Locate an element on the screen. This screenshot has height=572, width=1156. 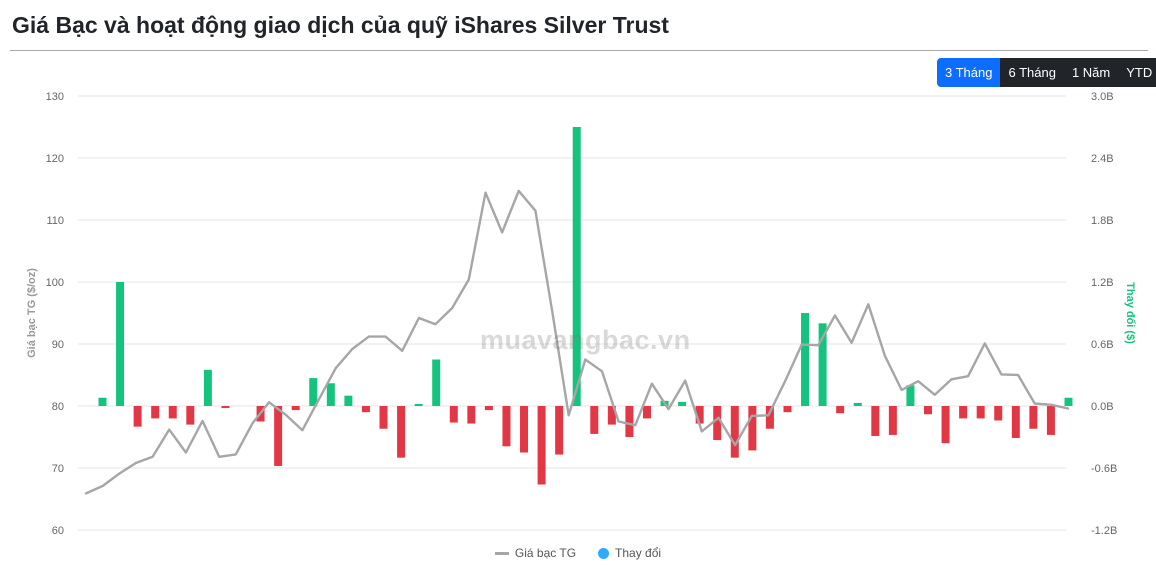
y-right-tick-label: 0.0B is located at coordinates (1102, 407).